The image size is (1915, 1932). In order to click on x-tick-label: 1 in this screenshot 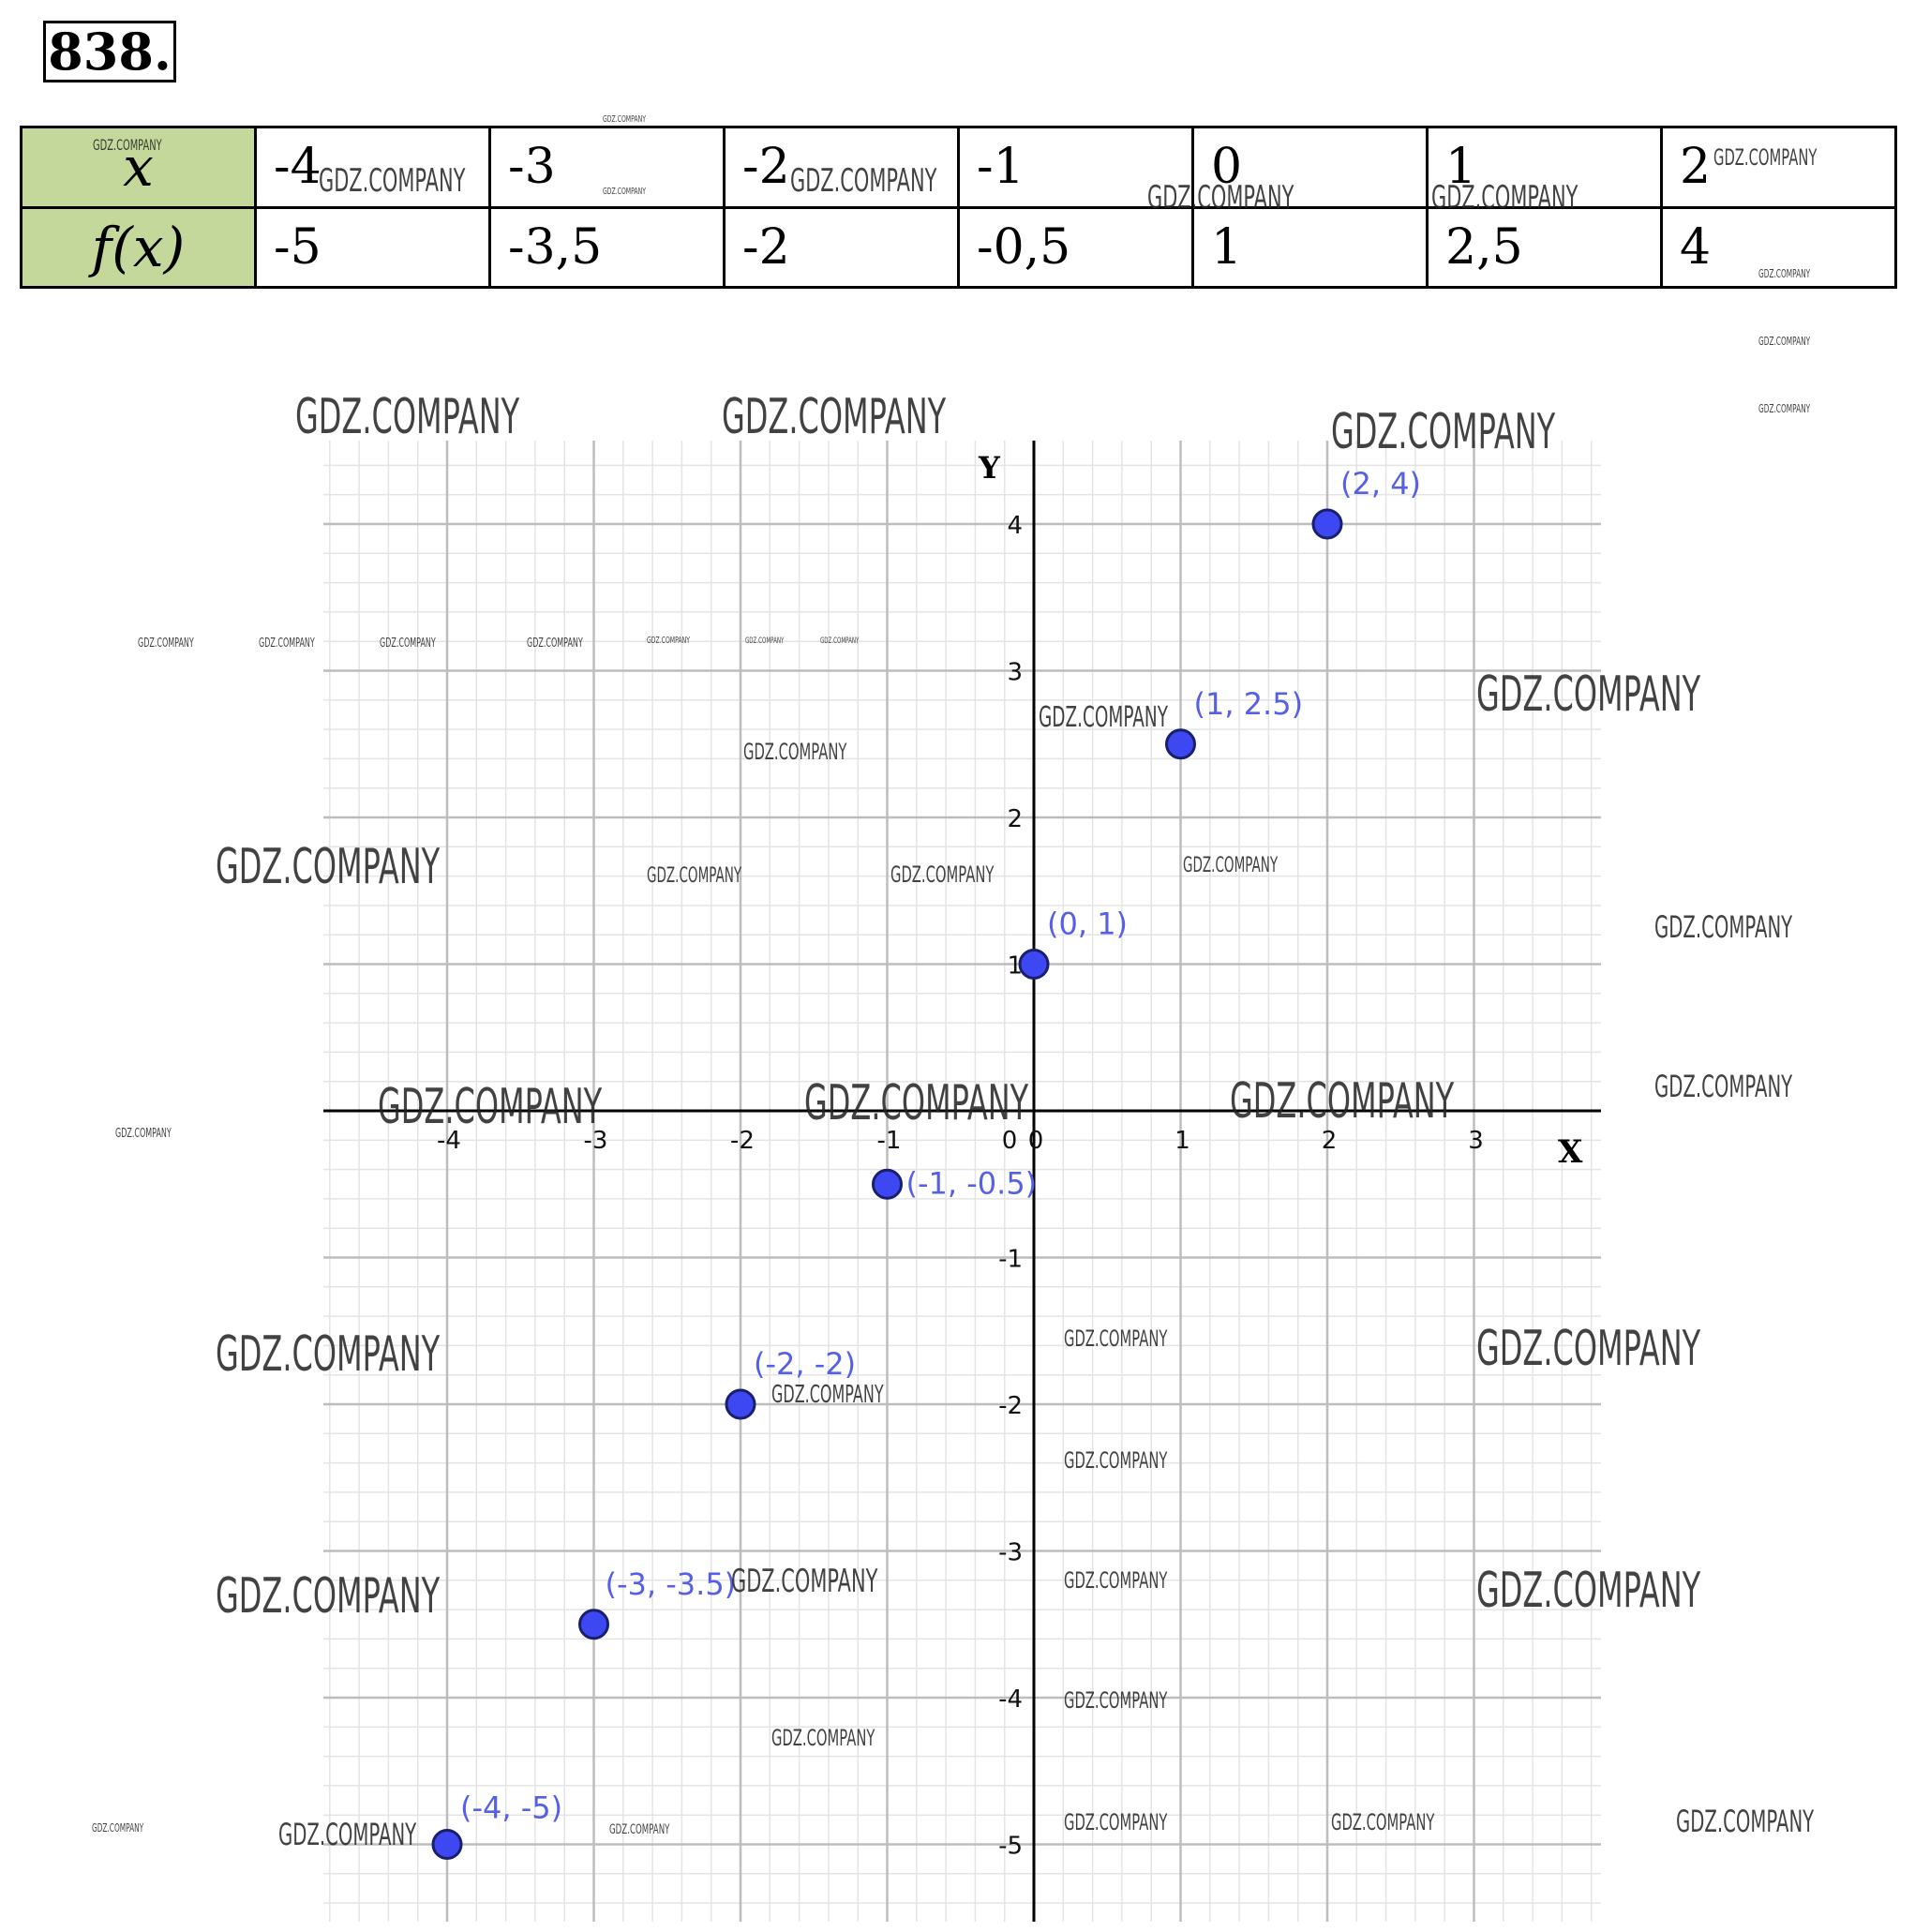, I will do `click(1182, 1141)`.